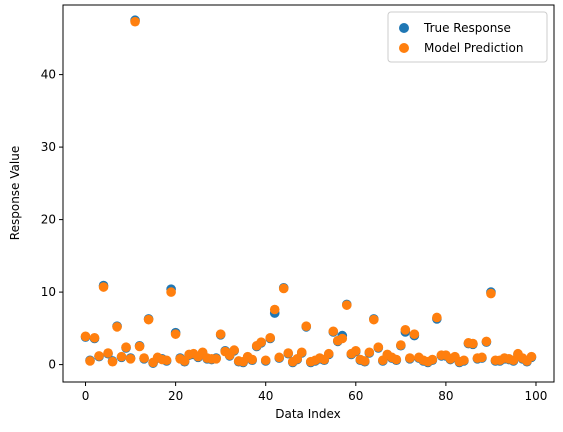  What do you see at coordinates (52, 365) in the screenshot?
I see `y-tick-label: 0` at bounding box center [52, 365].